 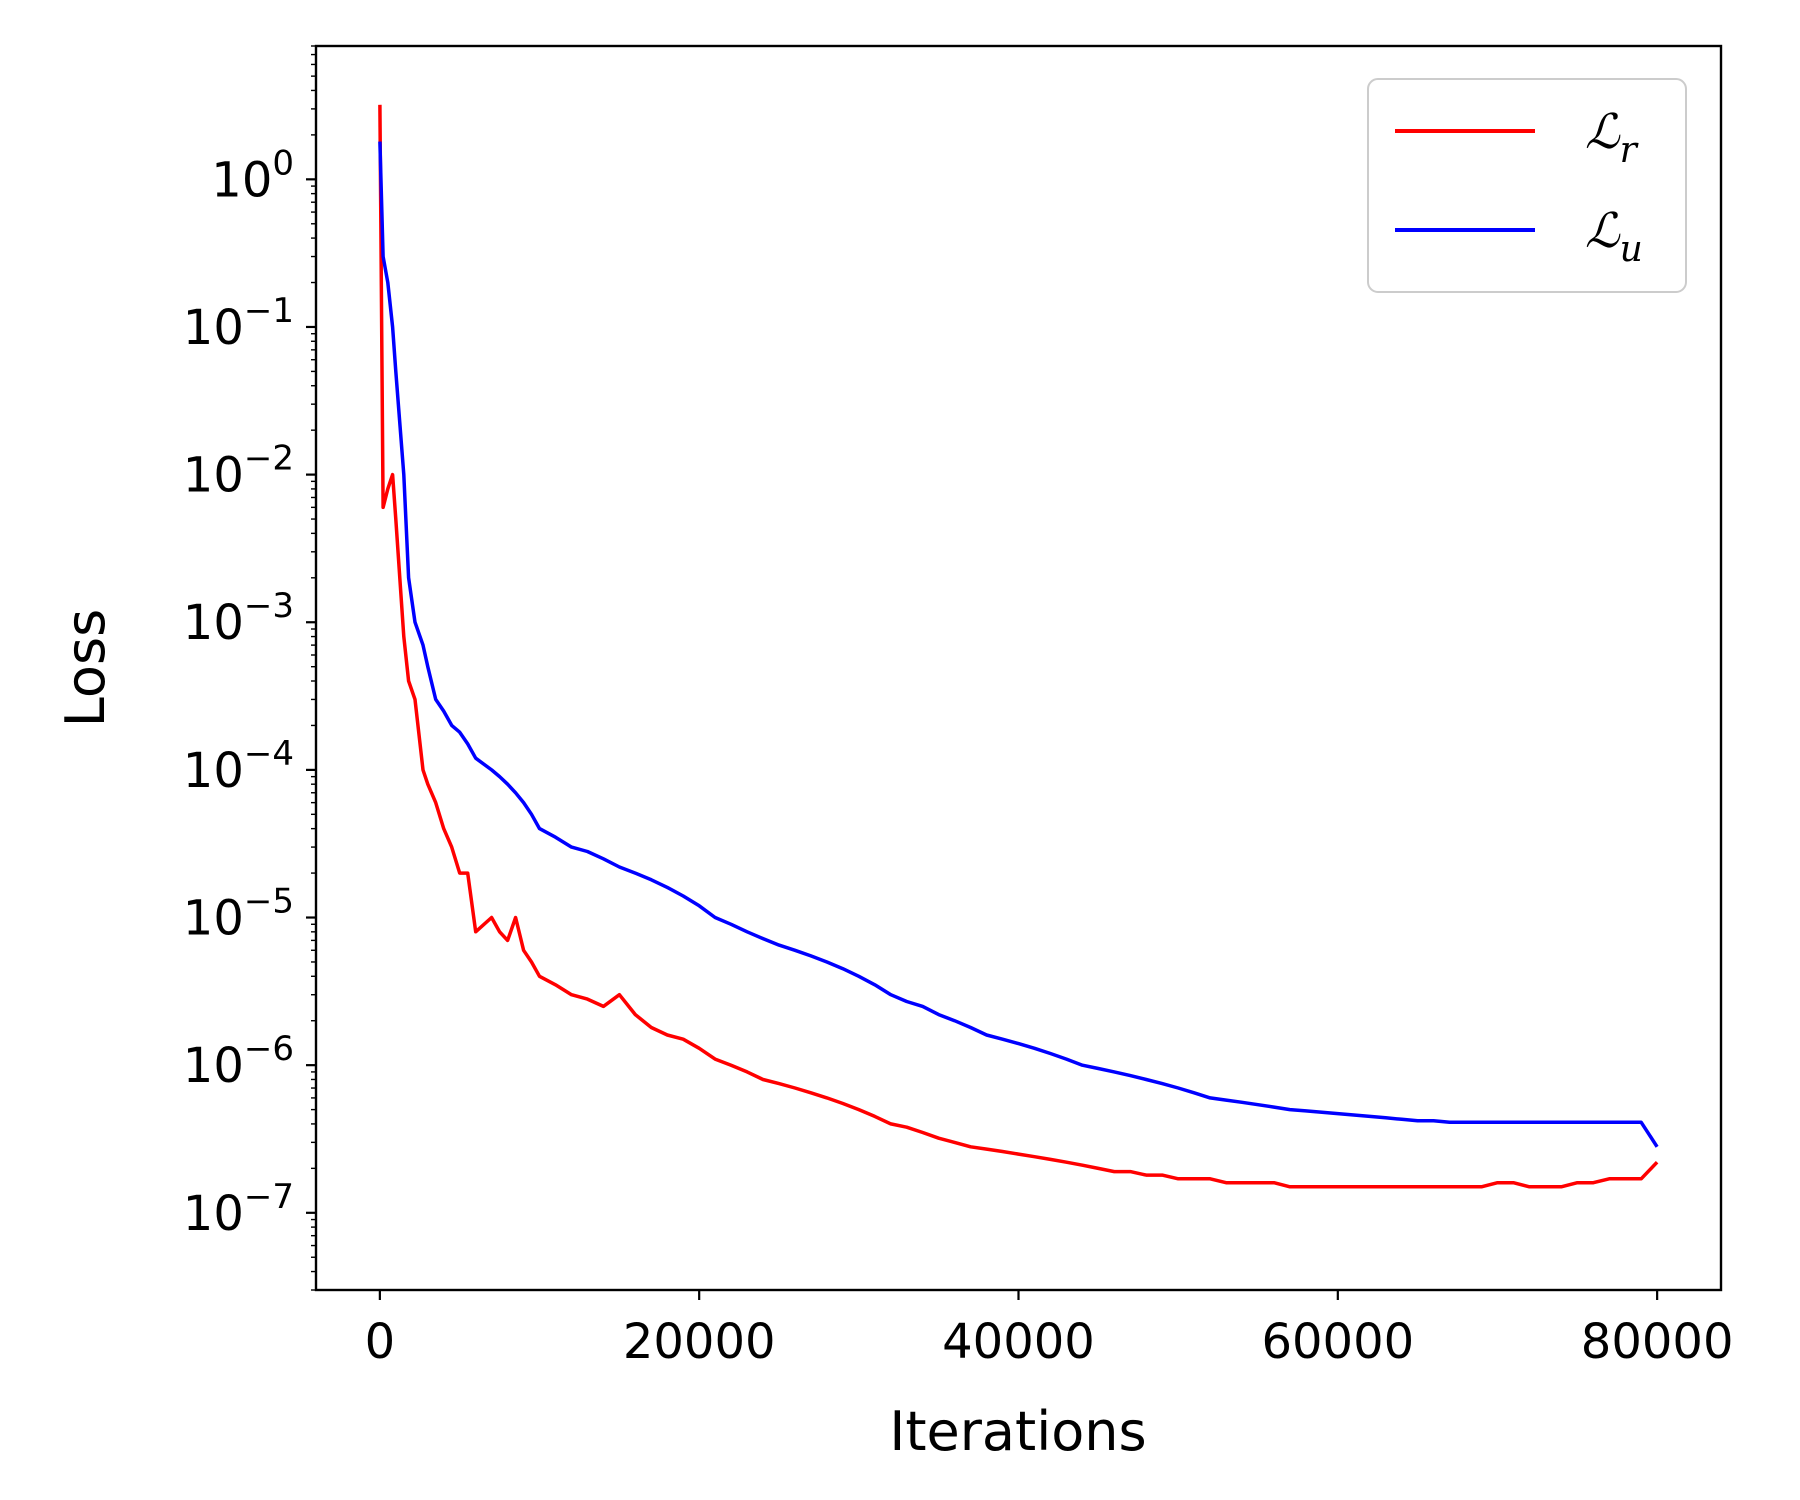 What do you see at coordinates (1603, 132) in the screenshot?
I see `legend-label-r-main: ℒ` at bounding box center [1603, 132].